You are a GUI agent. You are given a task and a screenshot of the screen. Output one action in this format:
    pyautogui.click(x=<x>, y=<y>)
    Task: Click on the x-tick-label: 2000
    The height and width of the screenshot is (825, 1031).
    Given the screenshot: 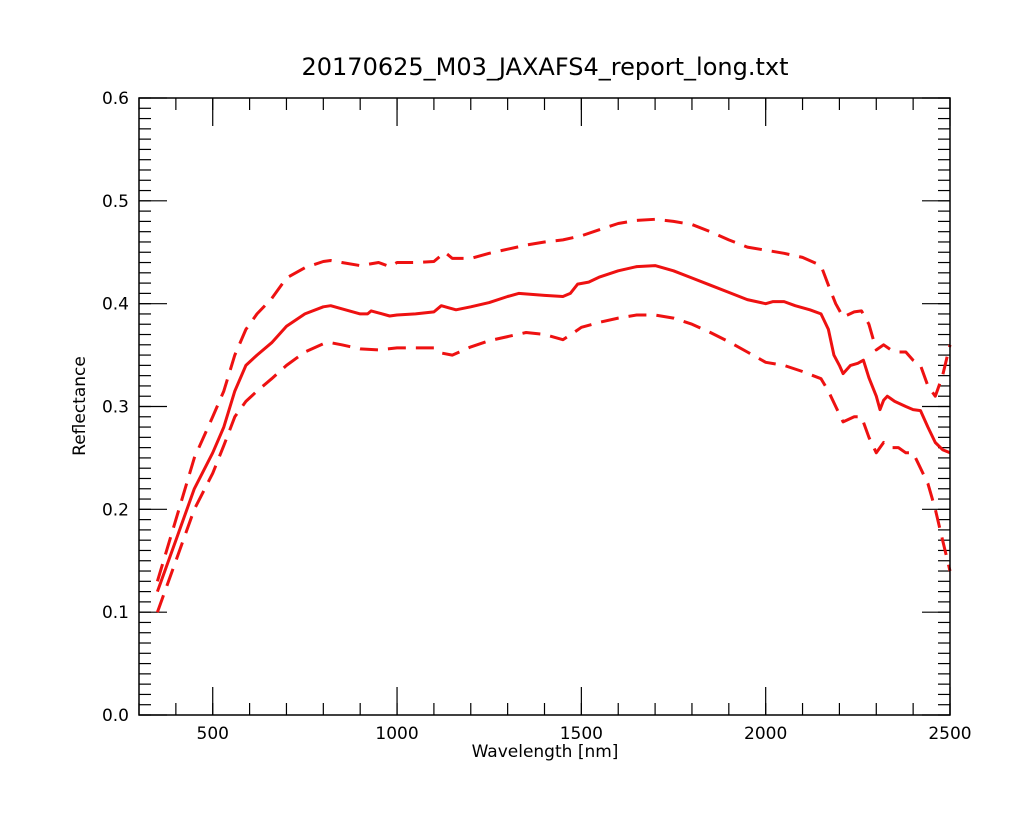 What is the action you would take?
    pyautogui.click(x=765, y=734)
    